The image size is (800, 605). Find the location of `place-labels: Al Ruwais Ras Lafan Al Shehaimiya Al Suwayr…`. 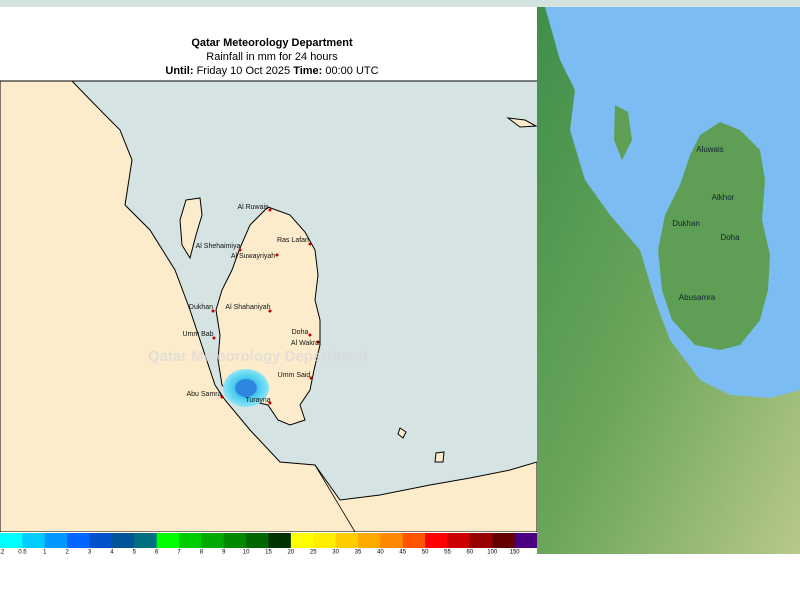

place-labels: Al Ruwais Ras Lafan Al Shehaimiya Al Suwayr… is located at coordinates (251, 304).